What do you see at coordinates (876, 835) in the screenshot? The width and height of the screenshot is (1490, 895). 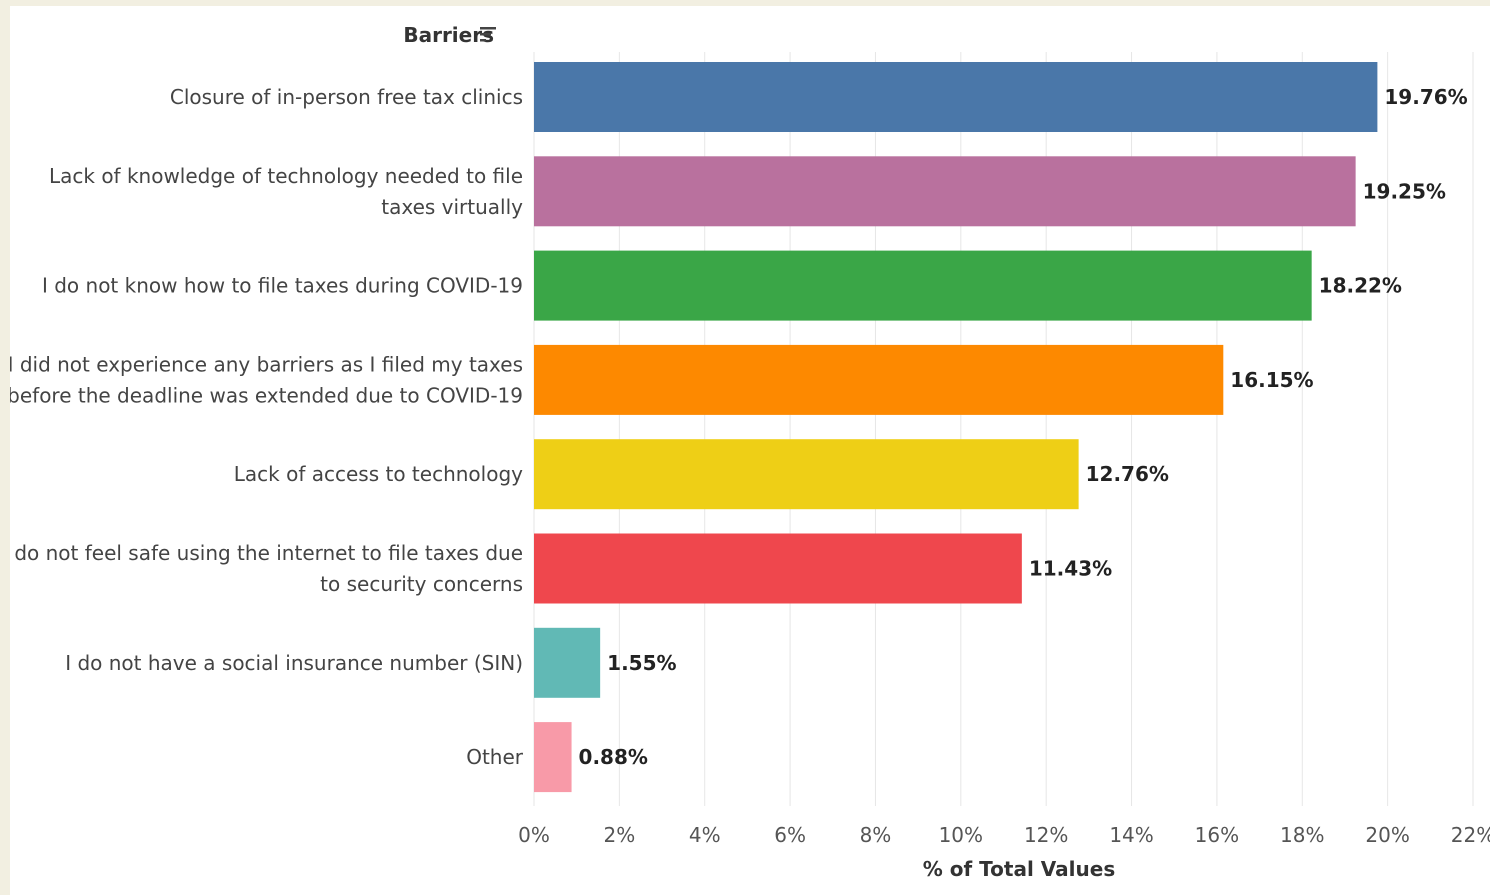 I see `x-tick-label: 8%` at bounding box center [876, 835].